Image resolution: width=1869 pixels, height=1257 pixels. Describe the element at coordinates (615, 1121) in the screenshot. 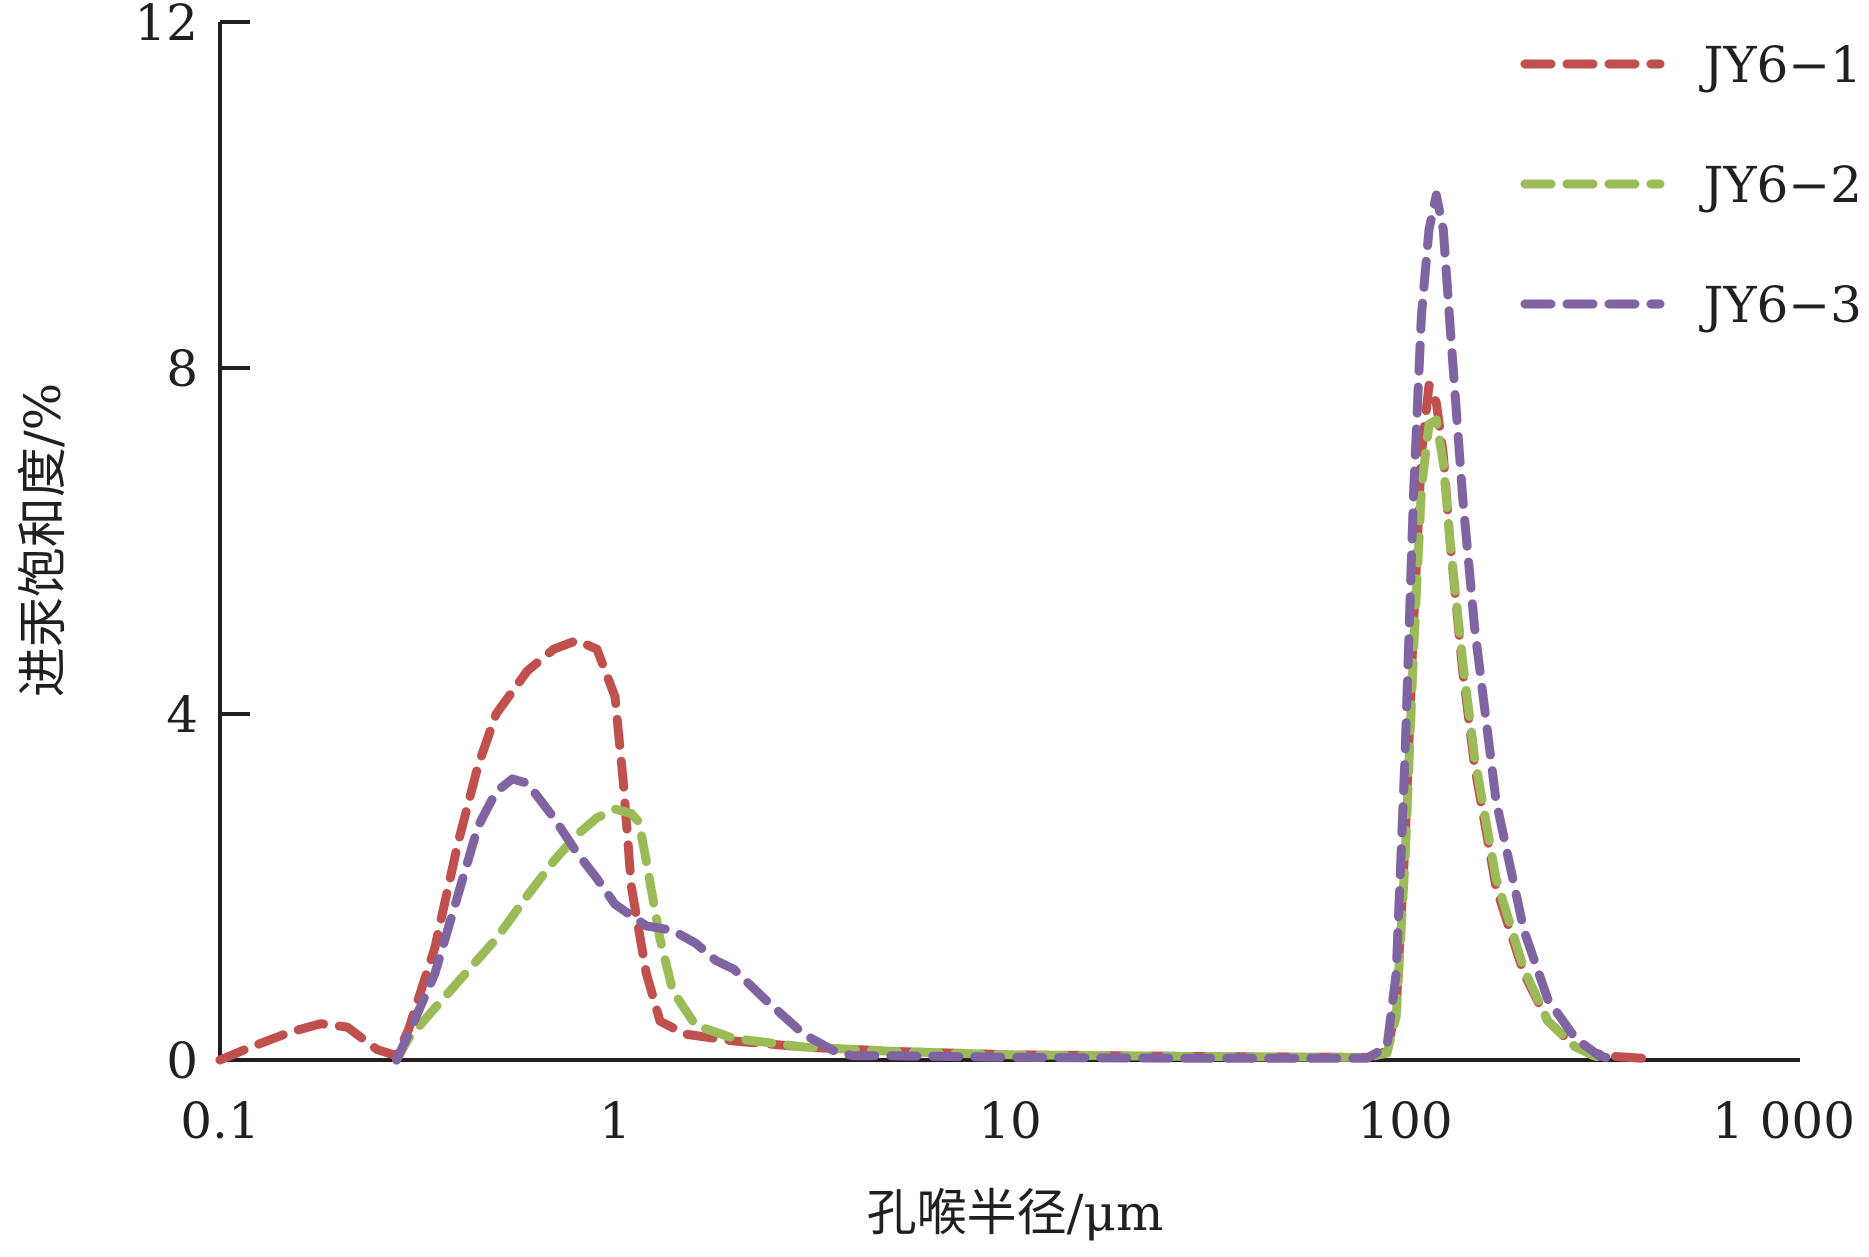

I see `x-tick-label: 1` at that location.